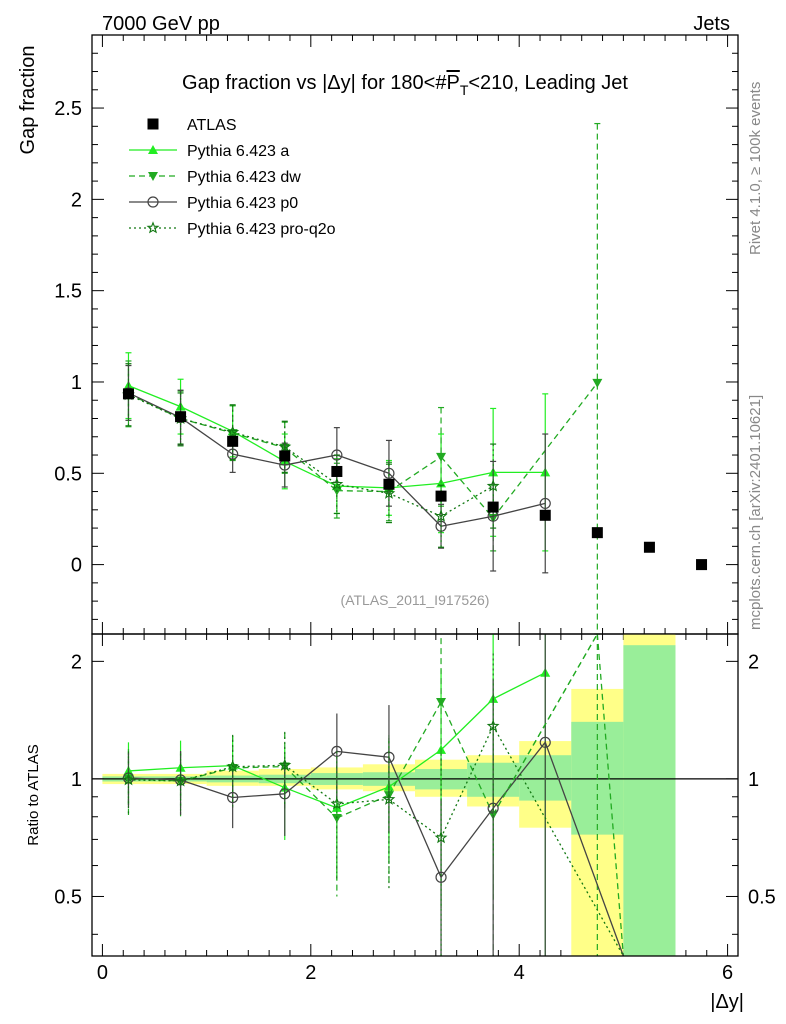  Describe the element at coordinates (242, 203) in the screenshot. I see `legend-label: Pythia 6.423 p0` at that location.